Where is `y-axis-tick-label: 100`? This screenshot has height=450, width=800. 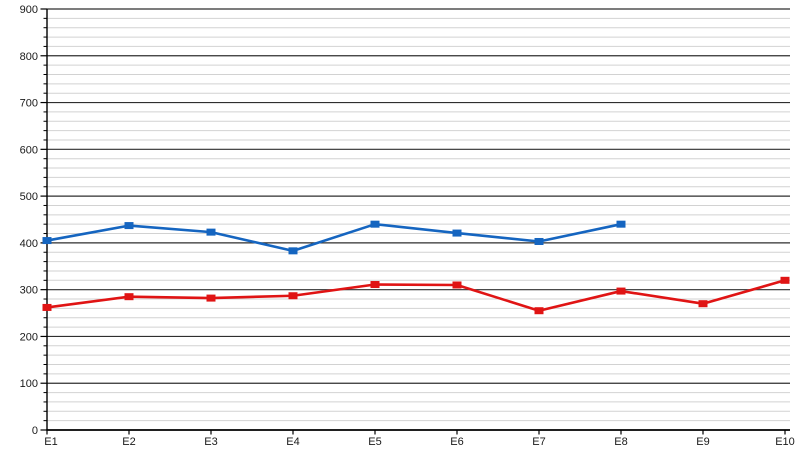 y-axis-tick-label: 100 is located at coordinates (29, 384).